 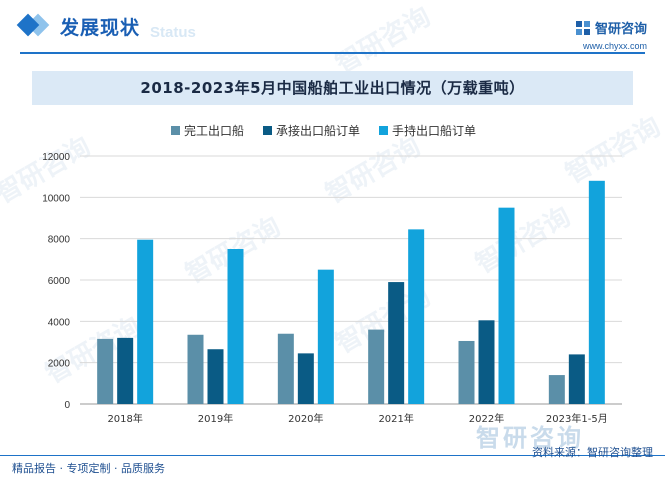 I want to click on x-tick-label: 2020年, so click(x=305, y=418).